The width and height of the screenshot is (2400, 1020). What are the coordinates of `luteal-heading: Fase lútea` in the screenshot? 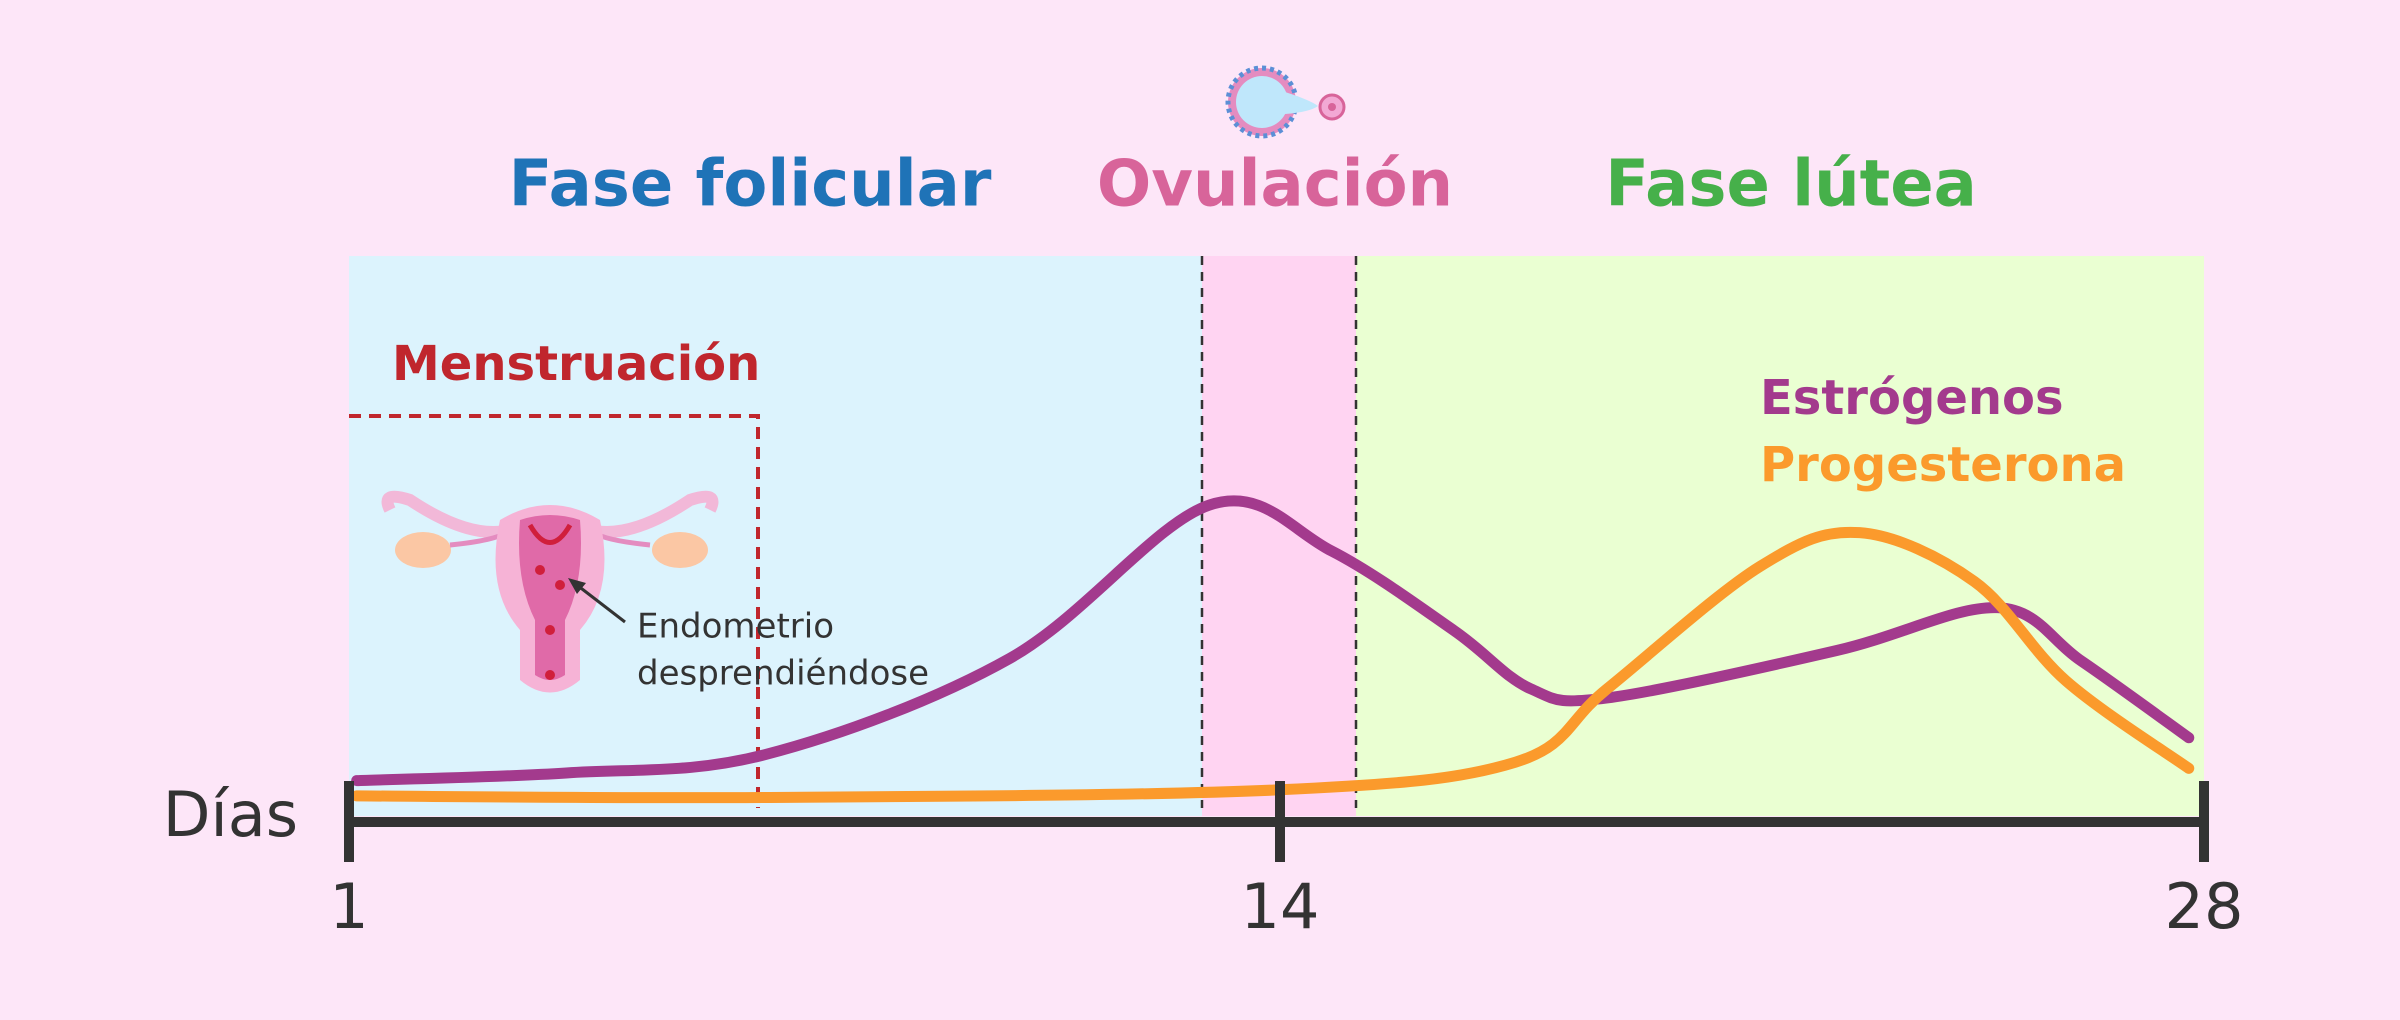 It's located at (1791, 185).